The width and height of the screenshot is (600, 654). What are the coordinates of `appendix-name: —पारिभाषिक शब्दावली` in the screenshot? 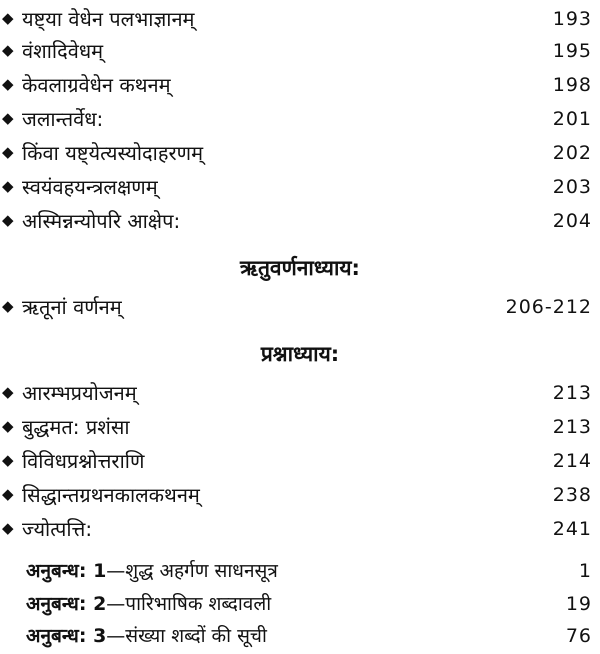 It's located at (189, 604).